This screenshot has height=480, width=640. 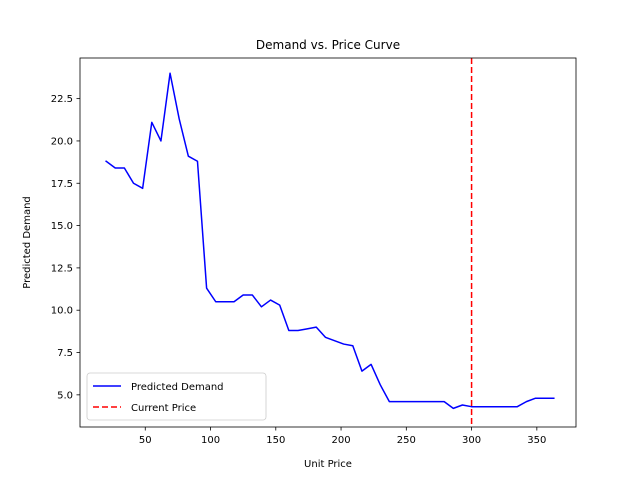 I want to click on x-tick-label: 250, so click(x=406, y=440).